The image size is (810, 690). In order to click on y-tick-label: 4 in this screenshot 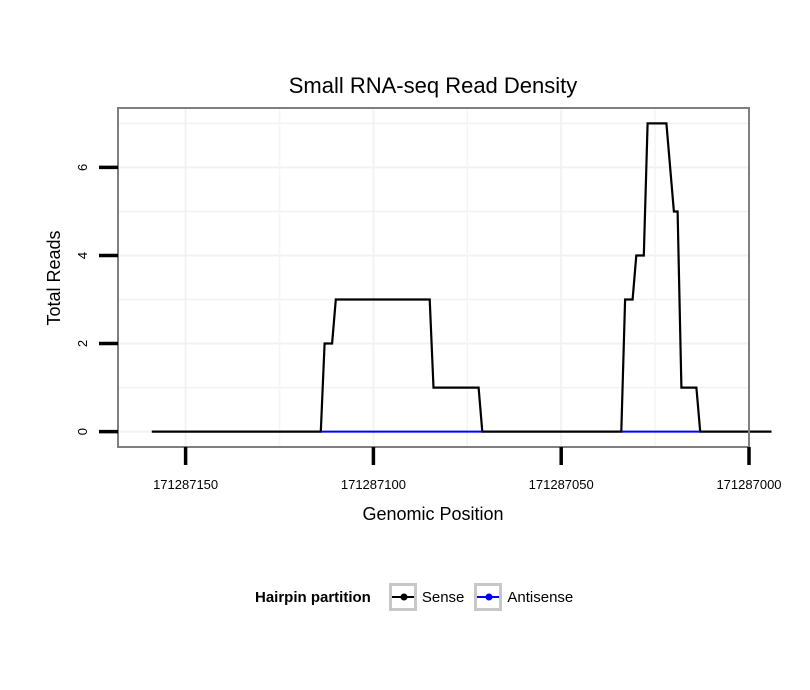, I will do `click(82, 255)`.